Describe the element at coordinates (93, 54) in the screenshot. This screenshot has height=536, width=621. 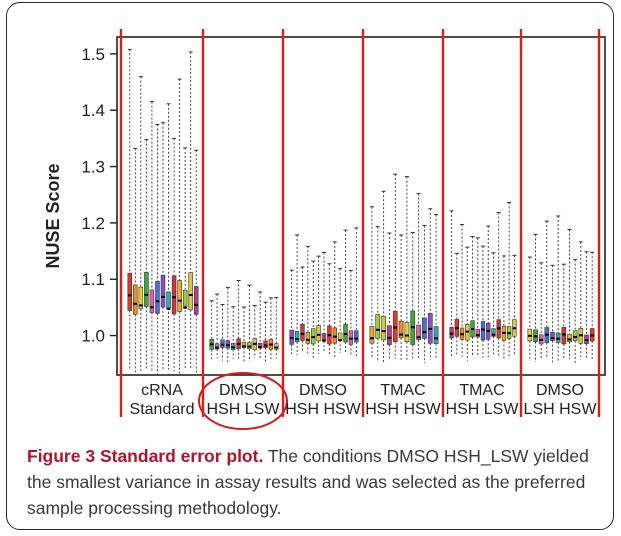
I see `y-tick-label: 1.5` at that location.